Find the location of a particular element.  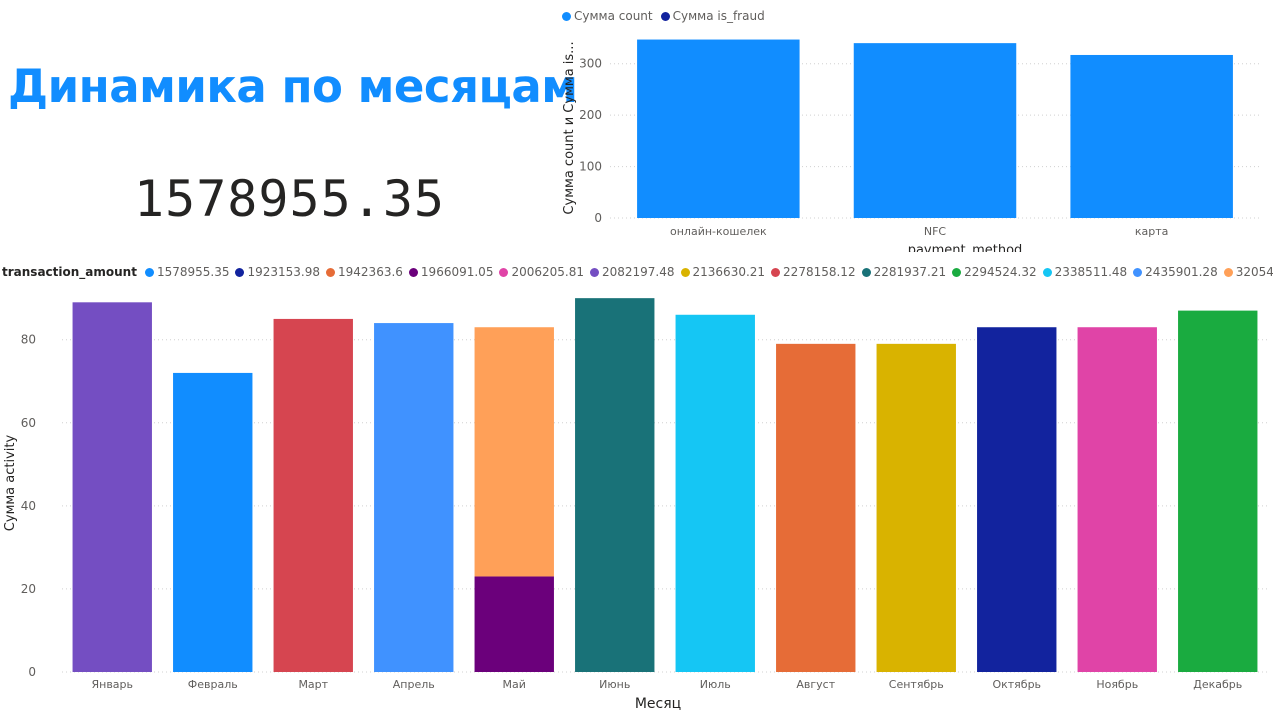

x-tick-label: Октябрь is located at coordinates (1016, 684).